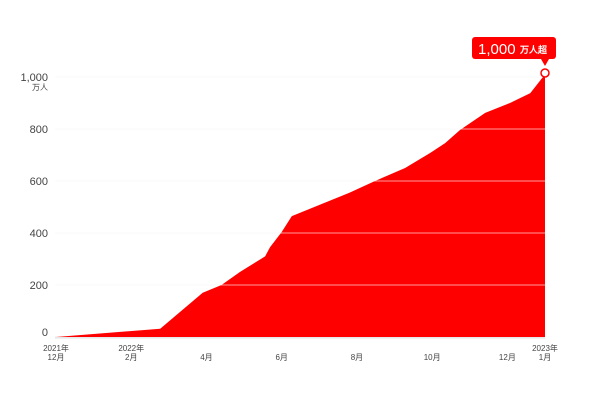 The height and width of the screenshot is (400, 600). What do you see at coordinates (56, 348) in the screenshot?
I see `x-tick-year: 2021年` at bounding box center [56, 348].